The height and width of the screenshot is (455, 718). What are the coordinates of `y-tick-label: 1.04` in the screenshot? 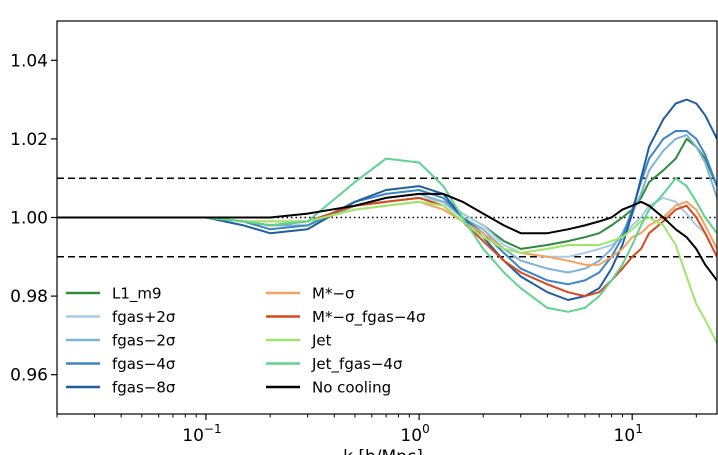 It's located at (29, 61).